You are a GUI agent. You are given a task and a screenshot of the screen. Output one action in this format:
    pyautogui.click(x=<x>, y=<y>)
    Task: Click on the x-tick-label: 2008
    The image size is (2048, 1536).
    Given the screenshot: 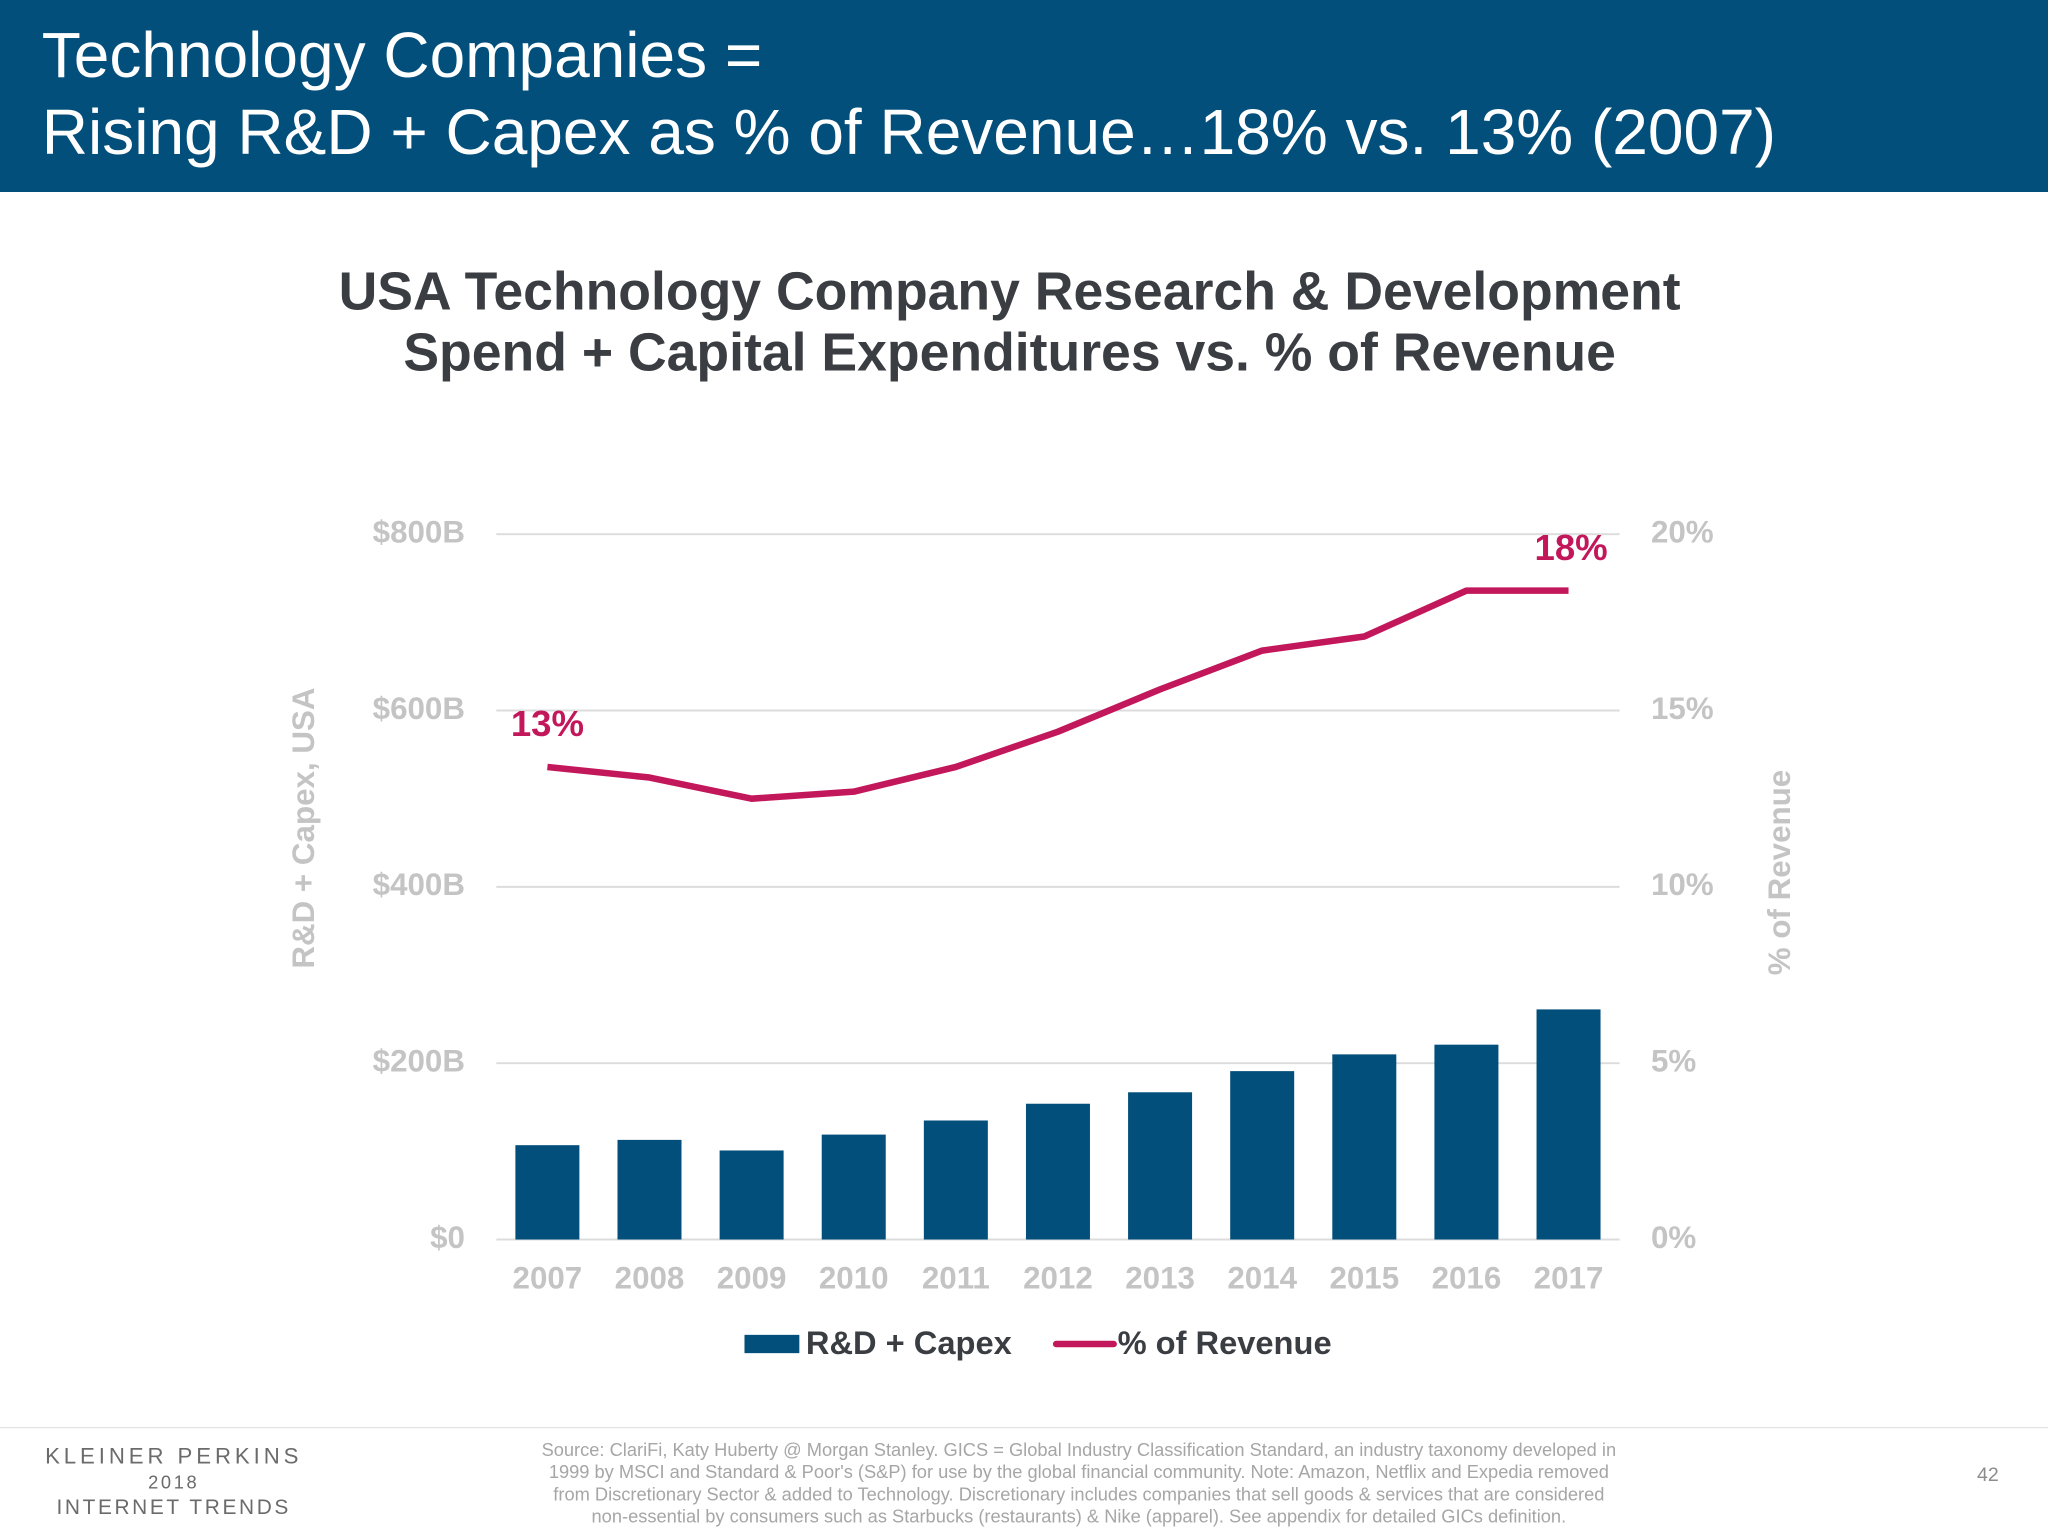 What is the action you would take?
    pyautogui.click(x=650, y=1277)
    